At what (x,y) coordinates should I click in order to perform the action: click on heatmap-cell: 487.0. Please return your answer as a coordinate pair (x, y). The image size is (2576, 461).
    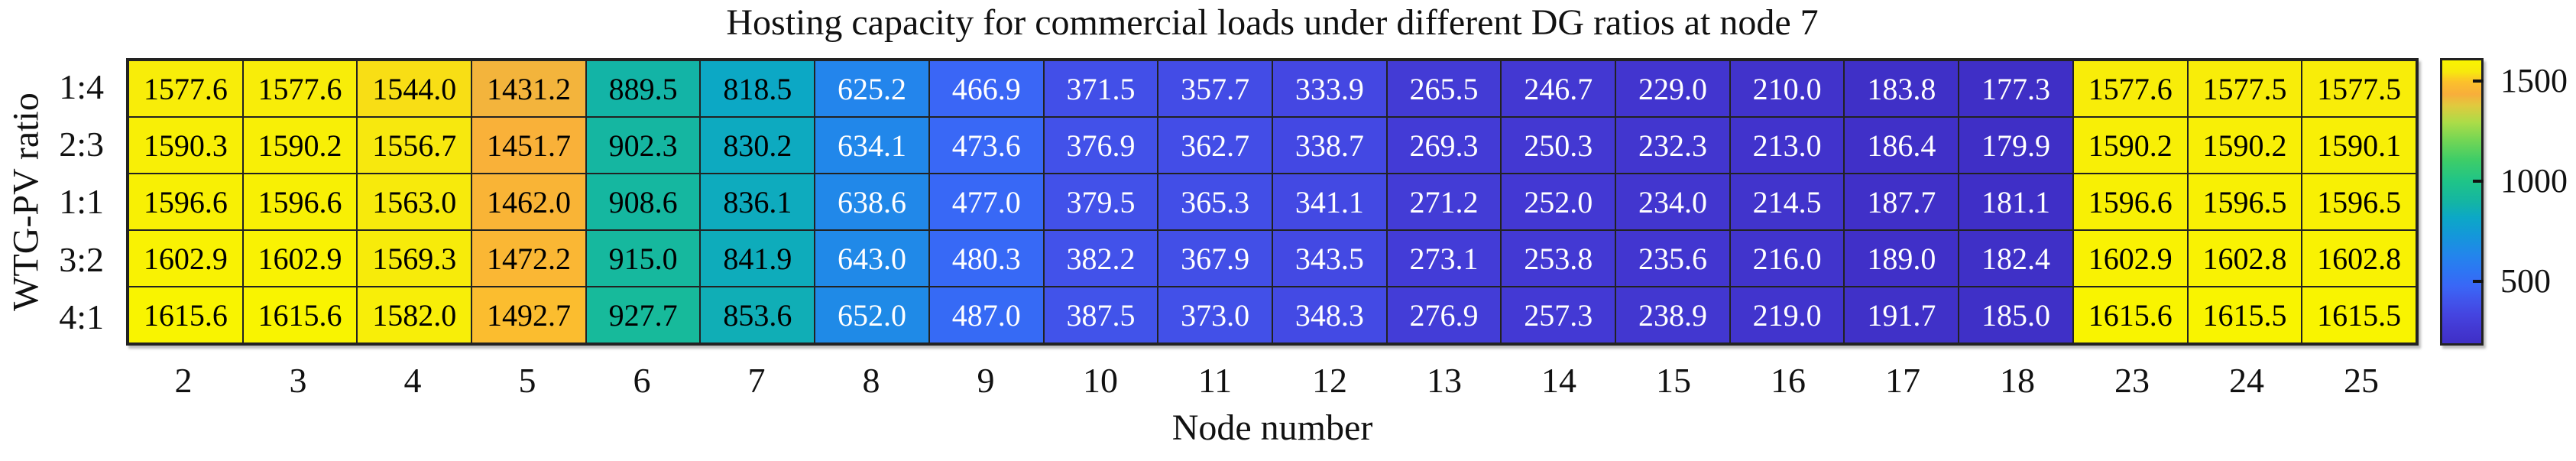
    Looking at the image, I should click on (986, 315).